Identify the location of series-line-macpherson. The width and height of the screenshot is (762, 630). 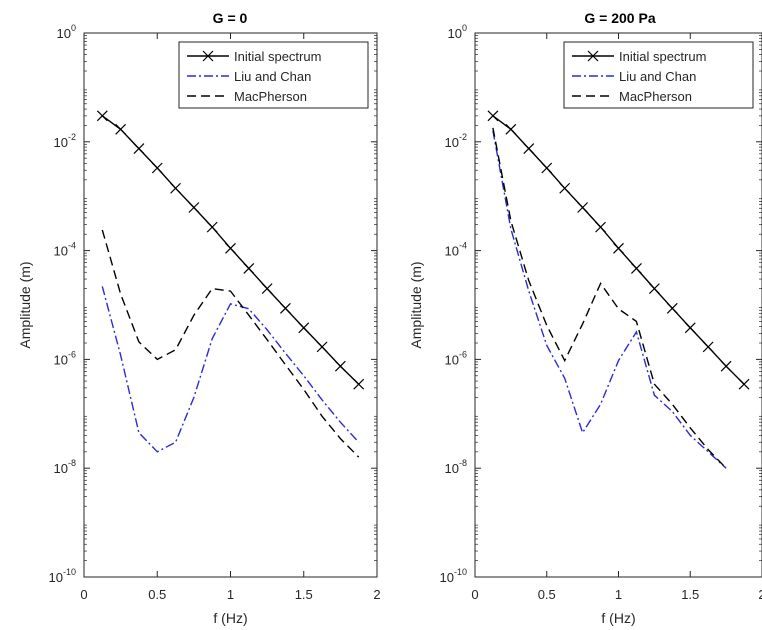
(230, 343).